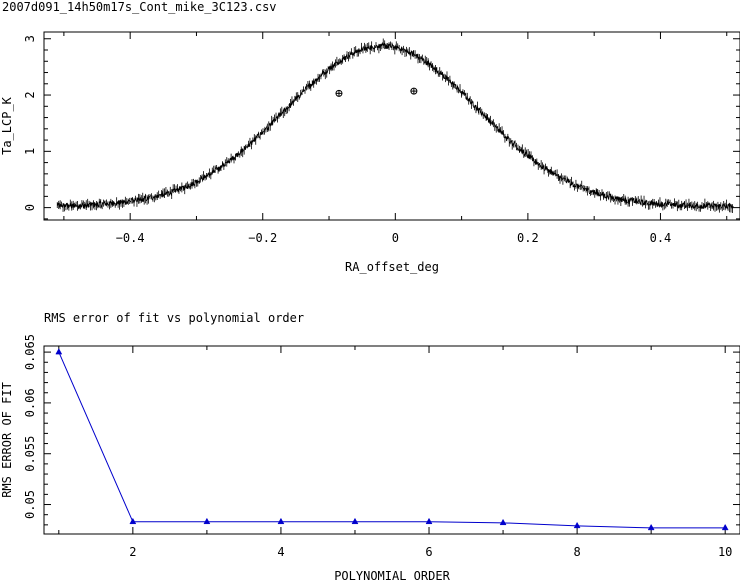  Describe the element at coordinates (661, 238) in the screenshot. I see `x-tick-label: 0.4` at that location.